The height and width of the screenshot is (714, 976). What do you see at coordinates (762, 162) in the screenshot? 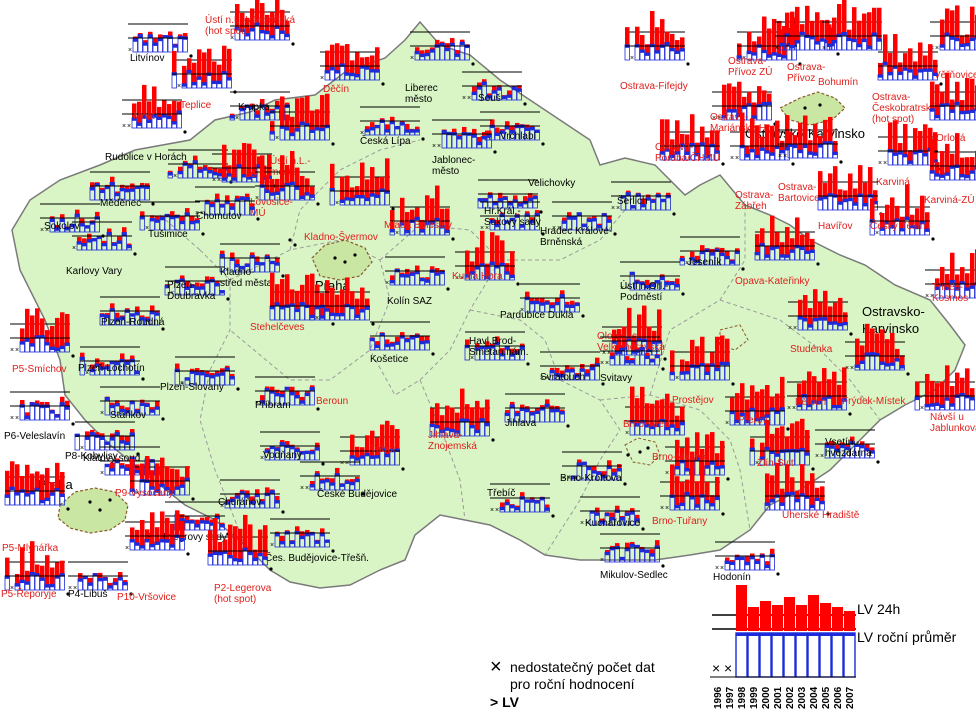
I see `station-chart: × ×Ostrava-Zábřeh` at bounding box center [762, 162].